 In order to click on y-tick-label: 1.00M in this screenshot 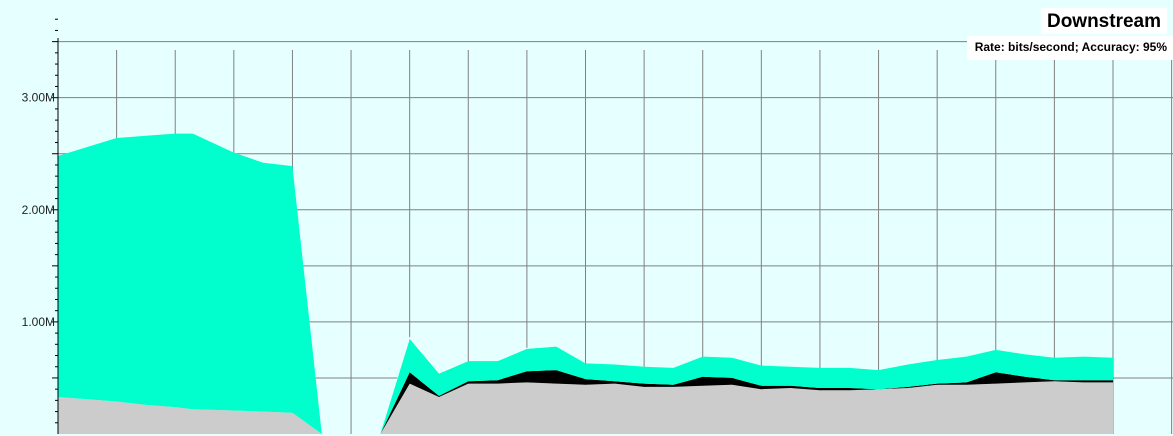, I will do `click(38, 322)`.